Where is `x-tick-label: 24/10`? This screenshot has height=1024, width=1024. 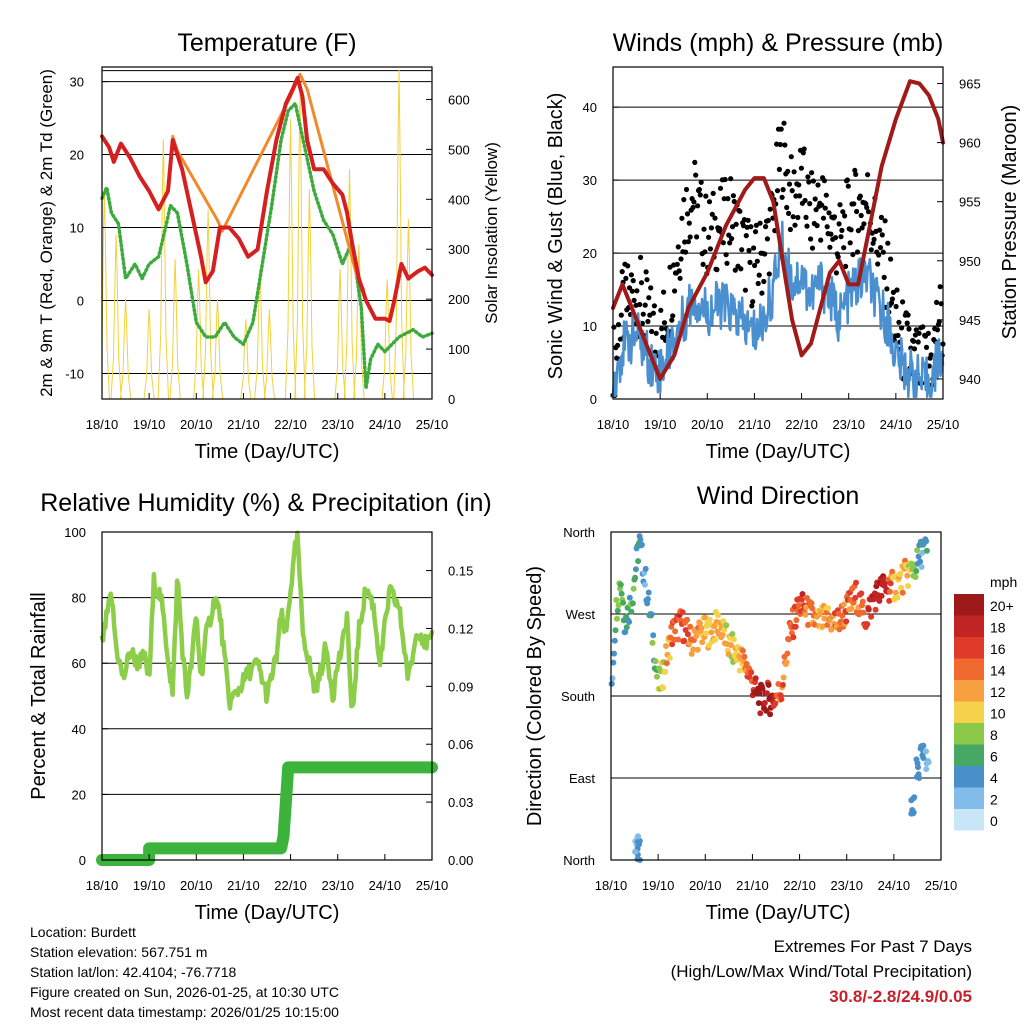 x-tick-label: 24/10 is located at coordinates (385, 885).